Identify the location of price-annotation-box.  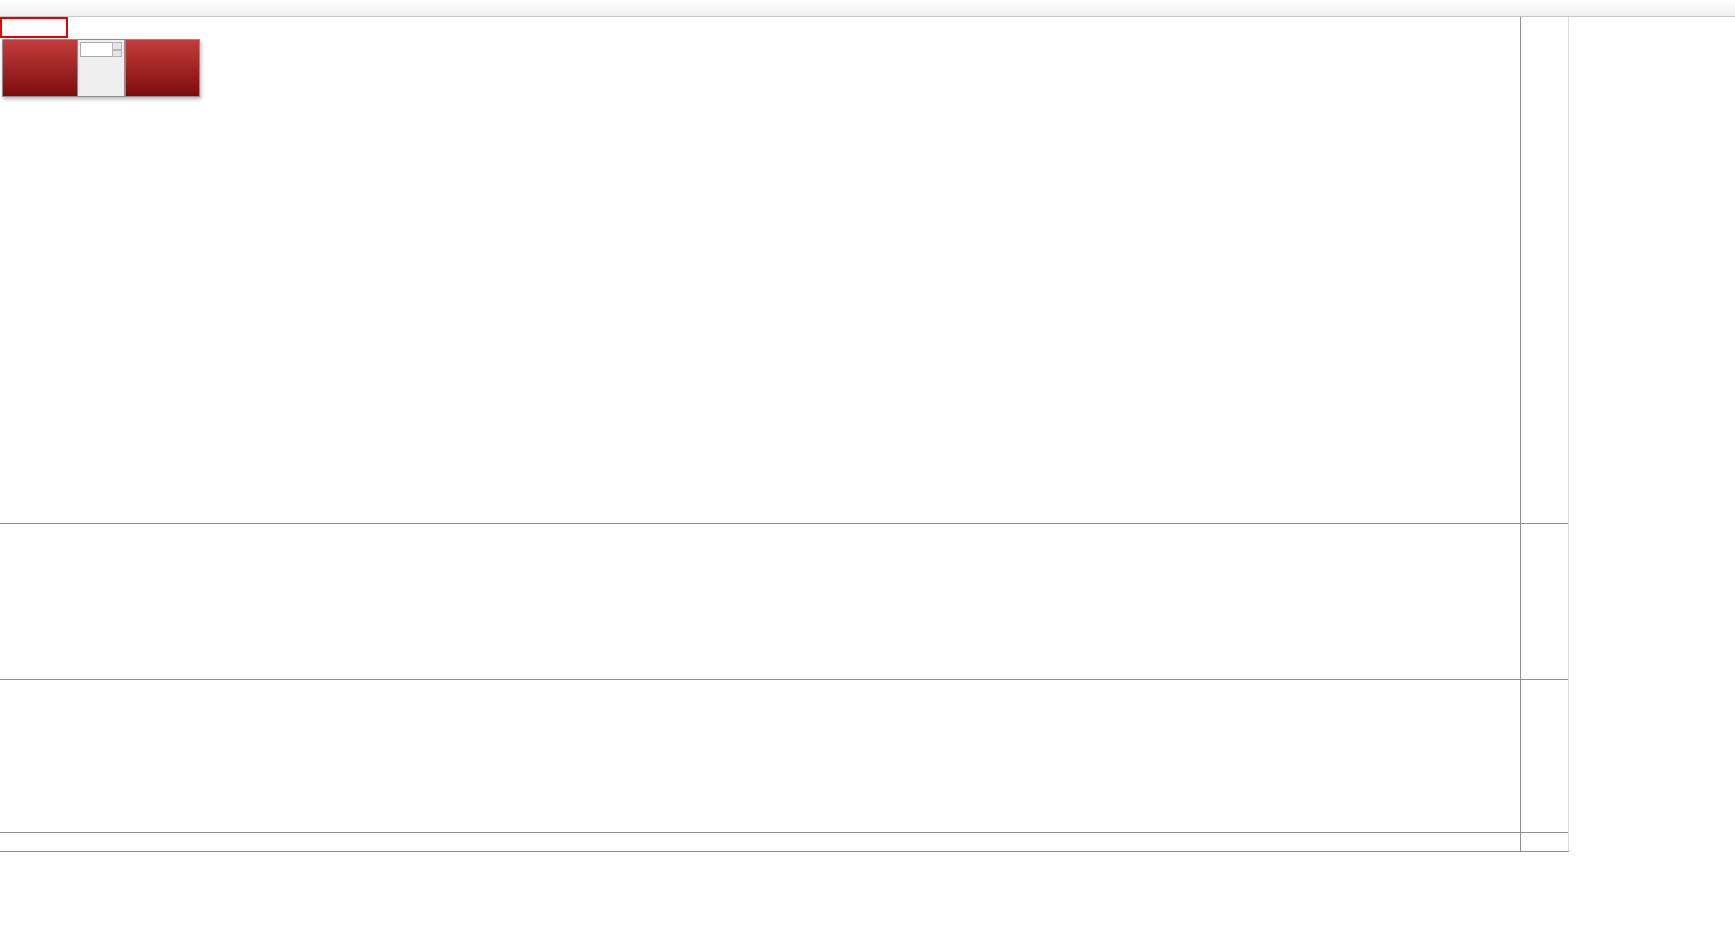
(34, 27).